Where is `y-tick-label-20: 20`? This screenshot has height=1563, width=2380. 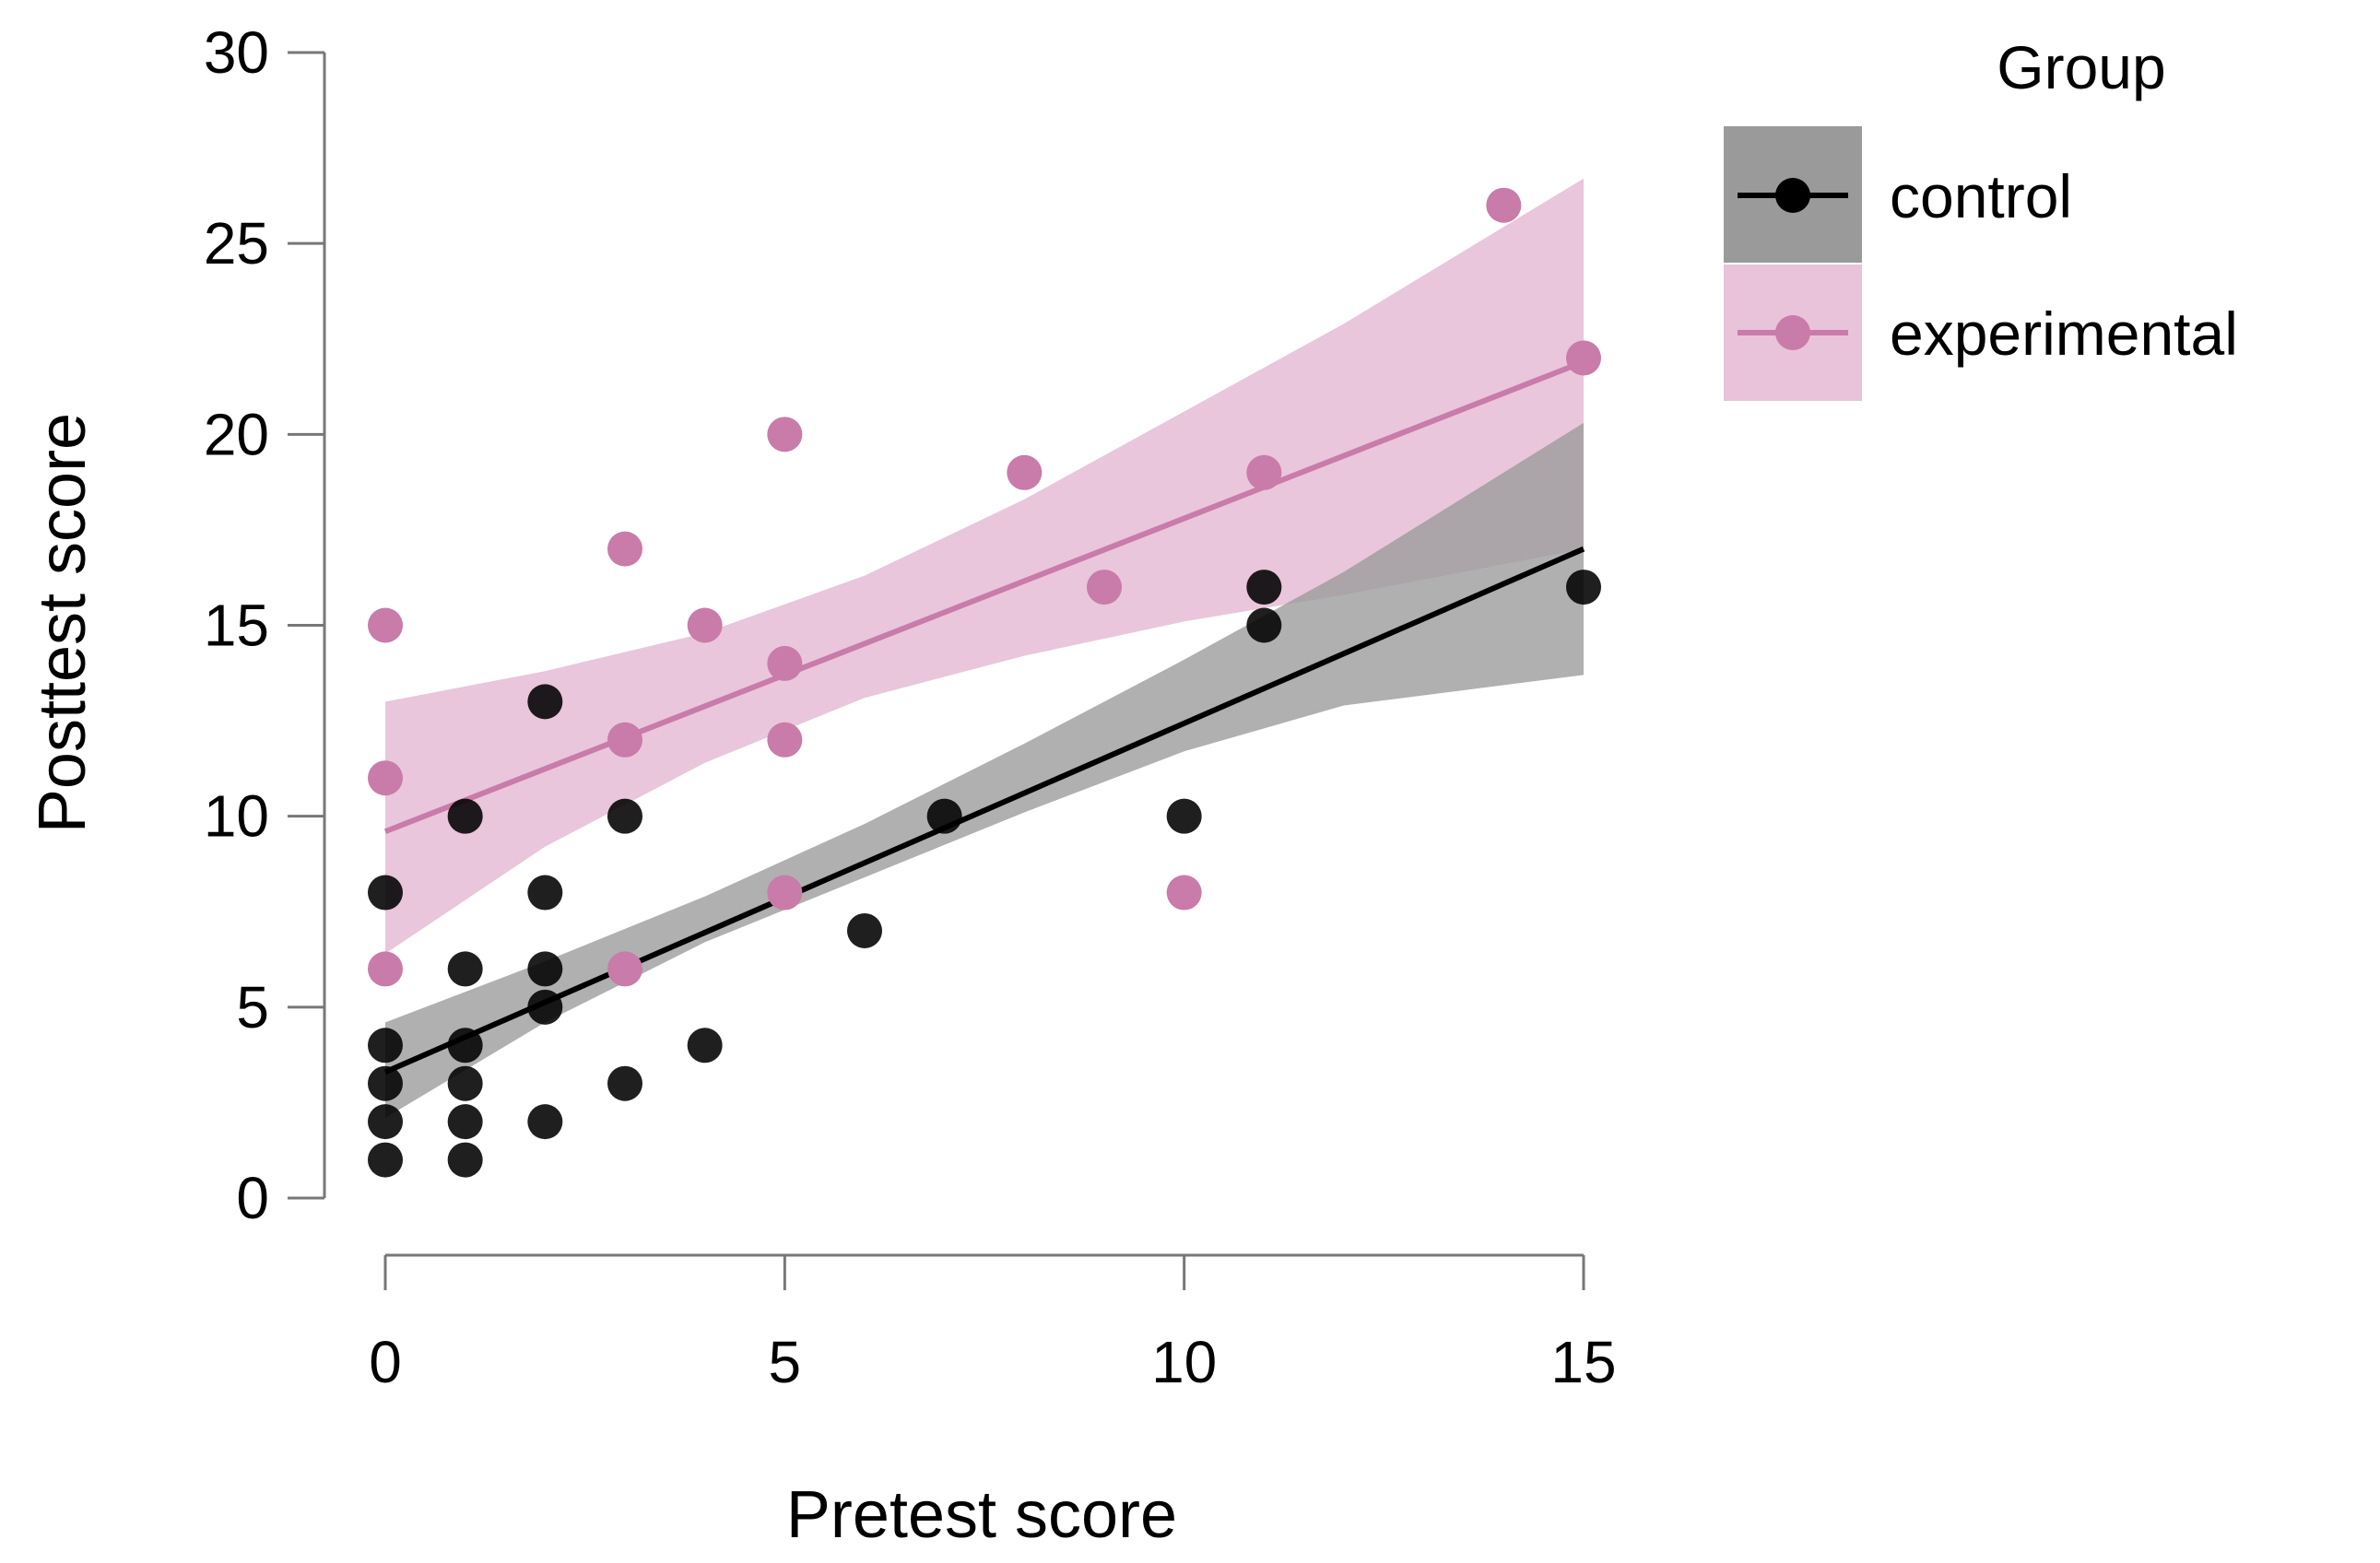 y-tick-label-20: 20 is located at coordinates (236, 434).